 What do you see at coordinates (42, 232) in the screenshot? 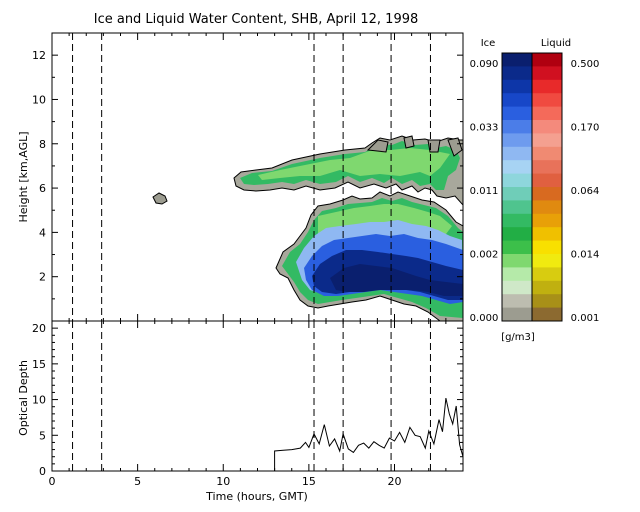
I see `y-tick-label: 4` at bounding box center [42, 232].